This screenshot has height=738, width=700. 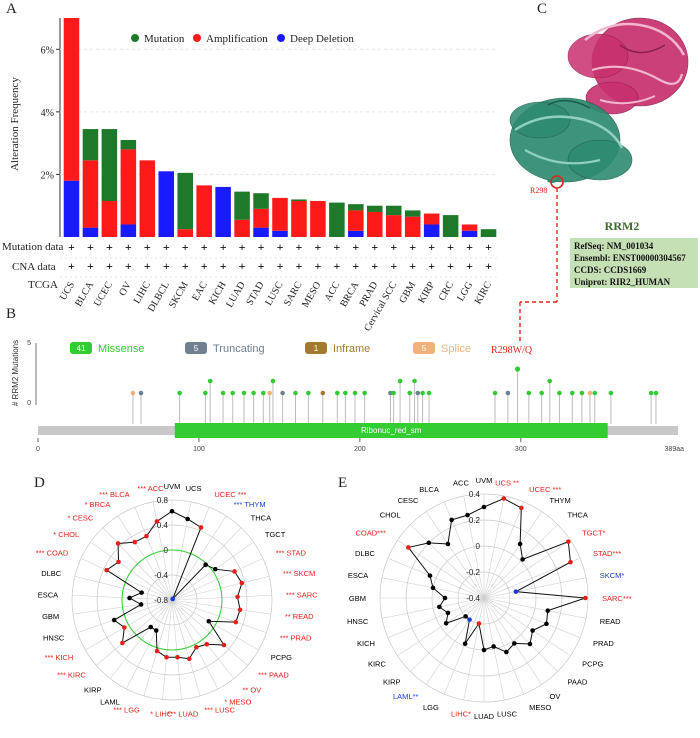 I want to click on radar-category-label: *** STAD, so click(x=291, y=553).